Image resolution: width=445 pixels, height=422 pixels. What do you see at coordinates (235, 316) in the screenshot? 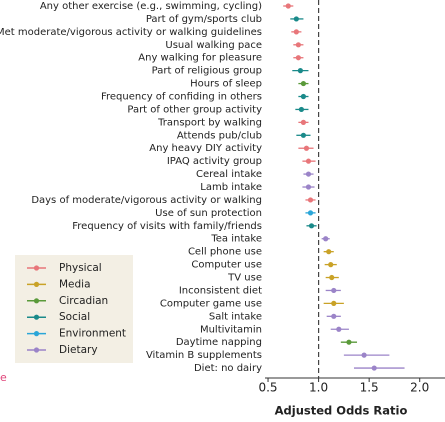
I see `row-label: Salt intake` at bounding box center [235, 316].